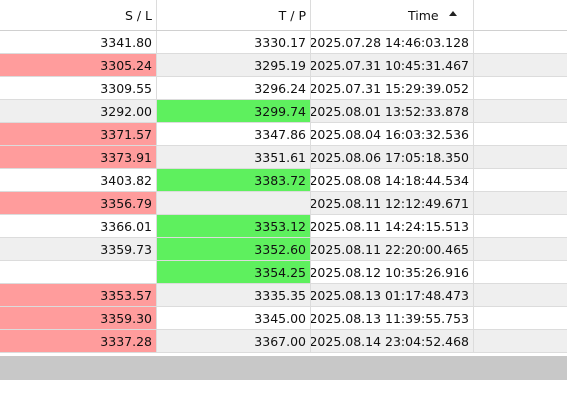  I want to click on tp-cell: 3347.86, so click(234, 134).